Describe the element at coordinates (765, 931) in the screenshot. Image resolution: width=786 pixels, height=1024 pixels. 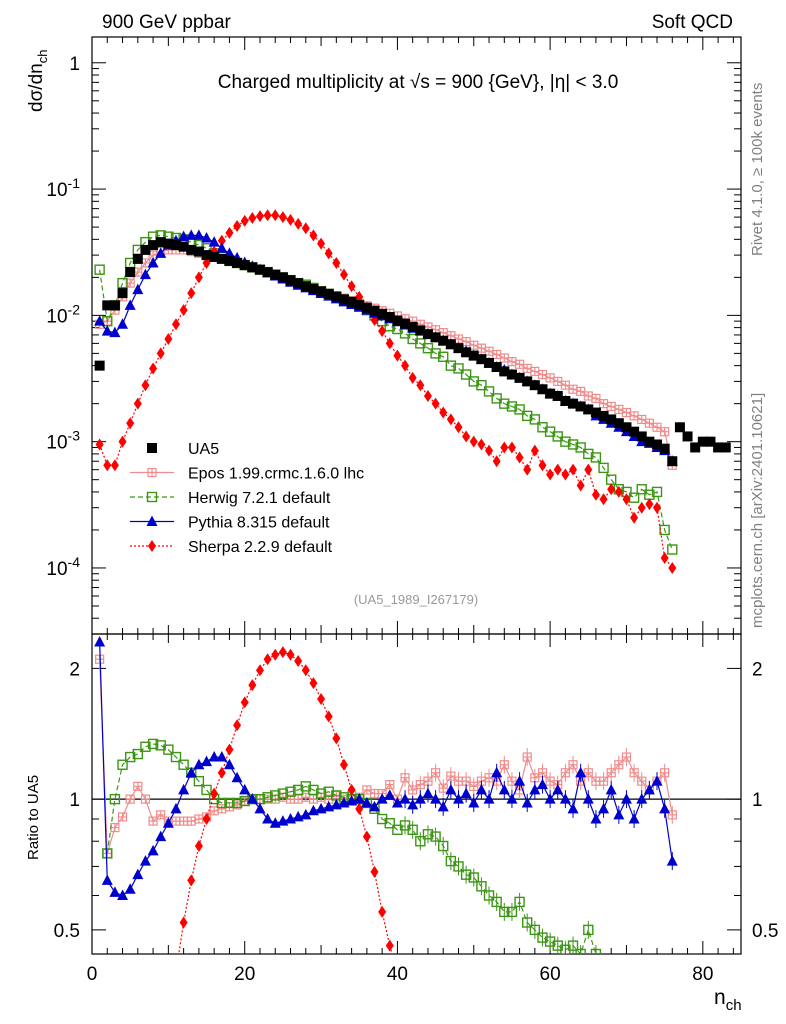
I see `ratio-y-tick-label-right: 0.5` at that location.